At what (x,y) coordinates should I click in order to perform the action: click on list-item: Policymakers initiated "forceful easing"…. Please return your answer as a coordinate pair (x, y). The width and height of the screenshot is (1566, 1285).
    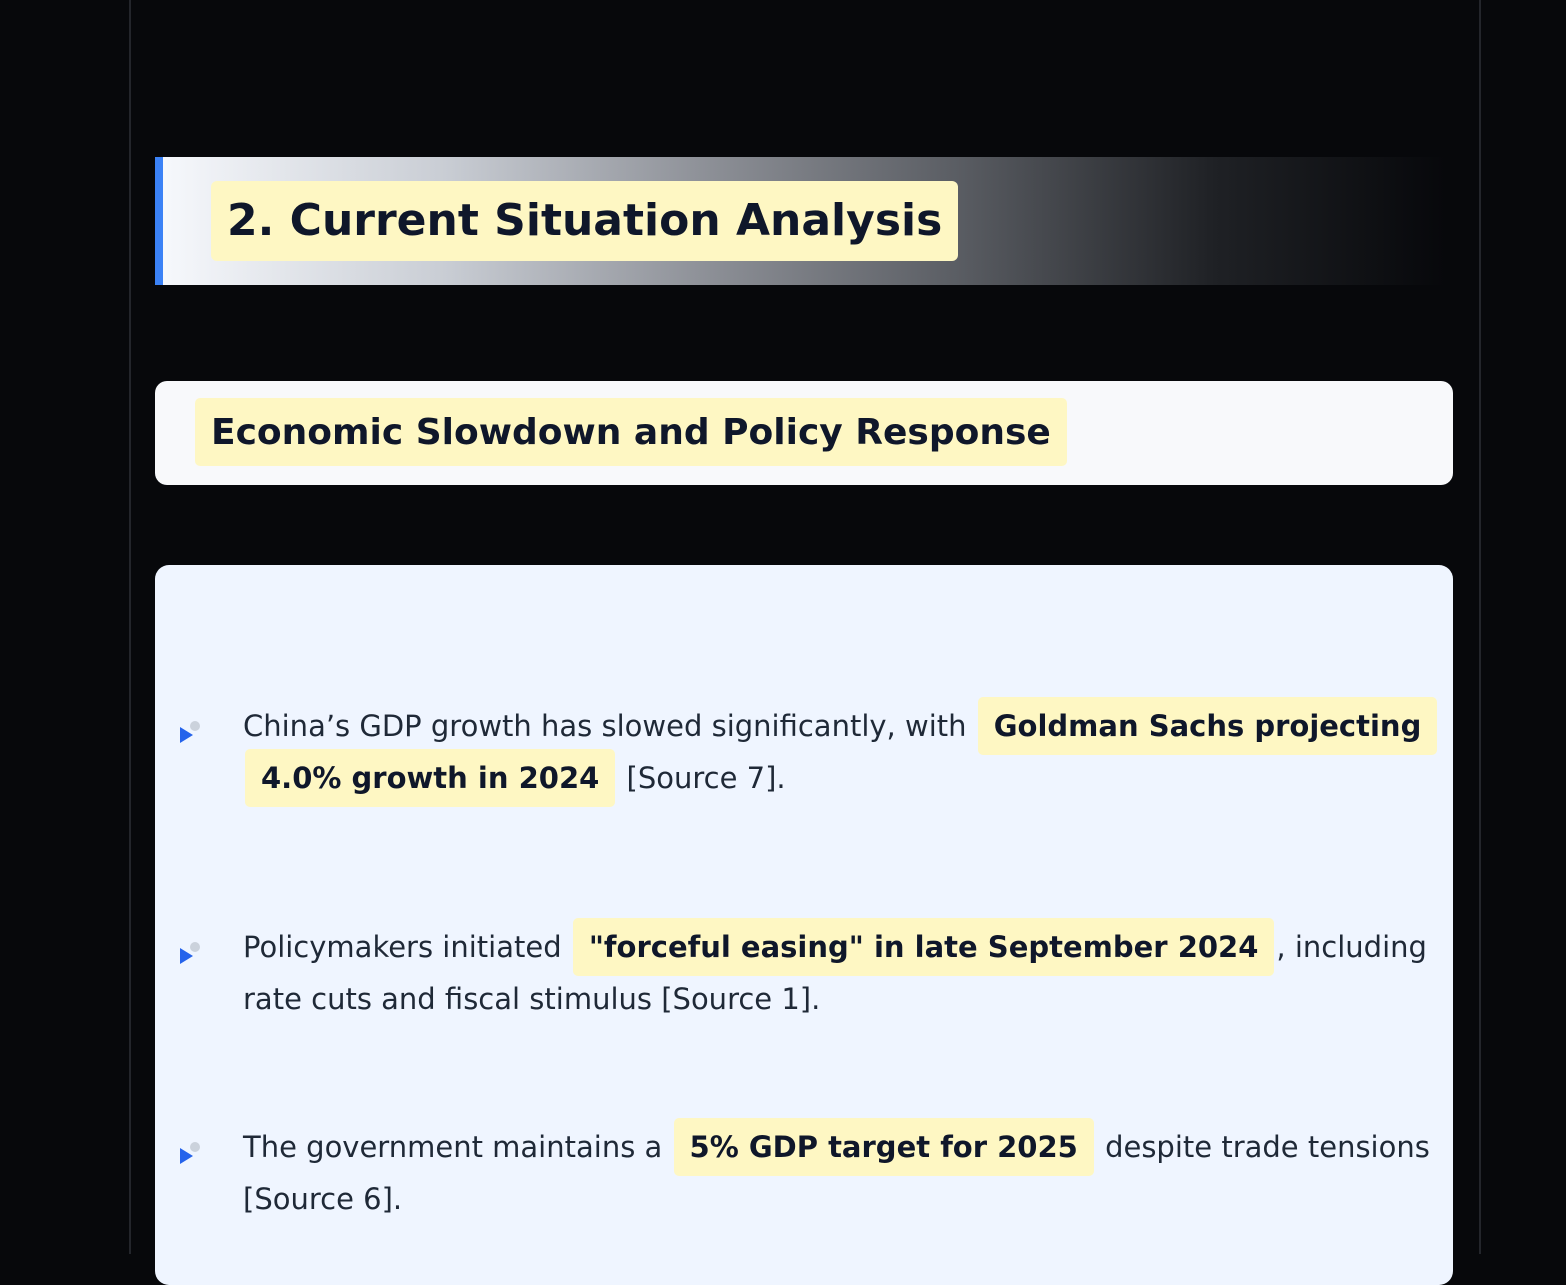
    Looking at the image, I should click on (843, 971).